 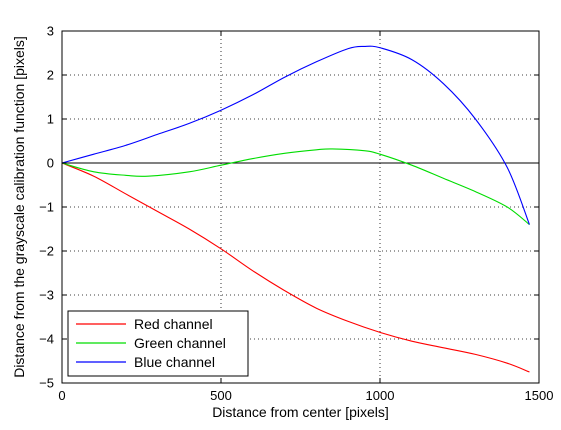 I want to click on legend-label-red-channel: Red channel, so click(x=173, y=324).